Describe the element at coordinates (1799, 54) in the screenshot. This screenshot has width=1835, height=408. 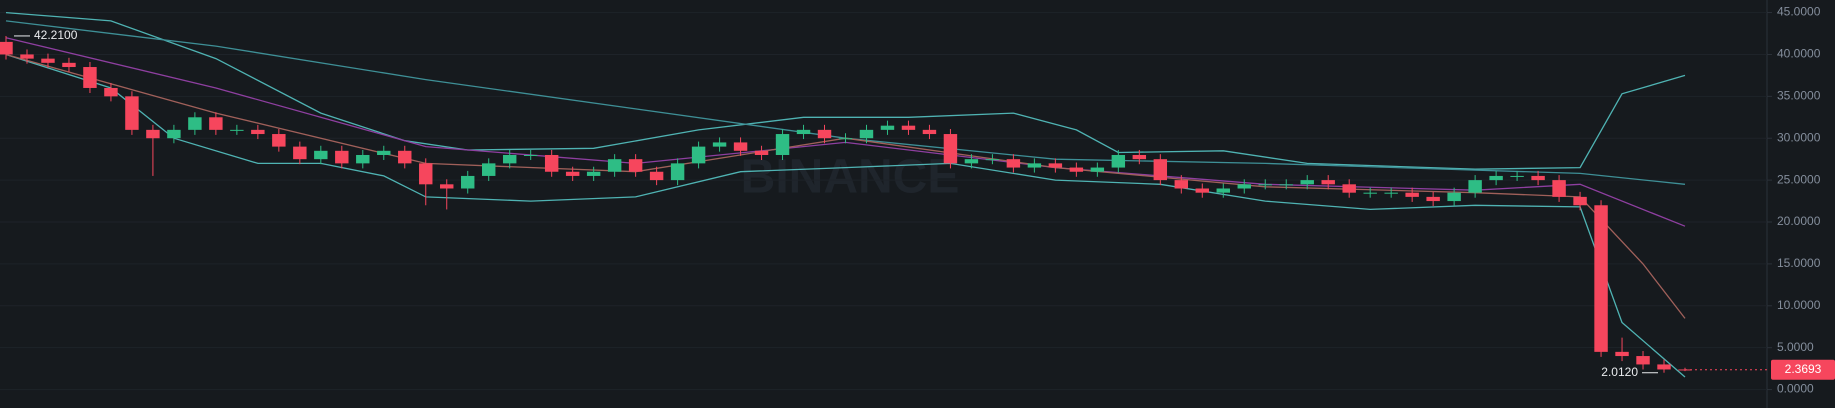
I see `y-tick-label: 40.0000` at that location.